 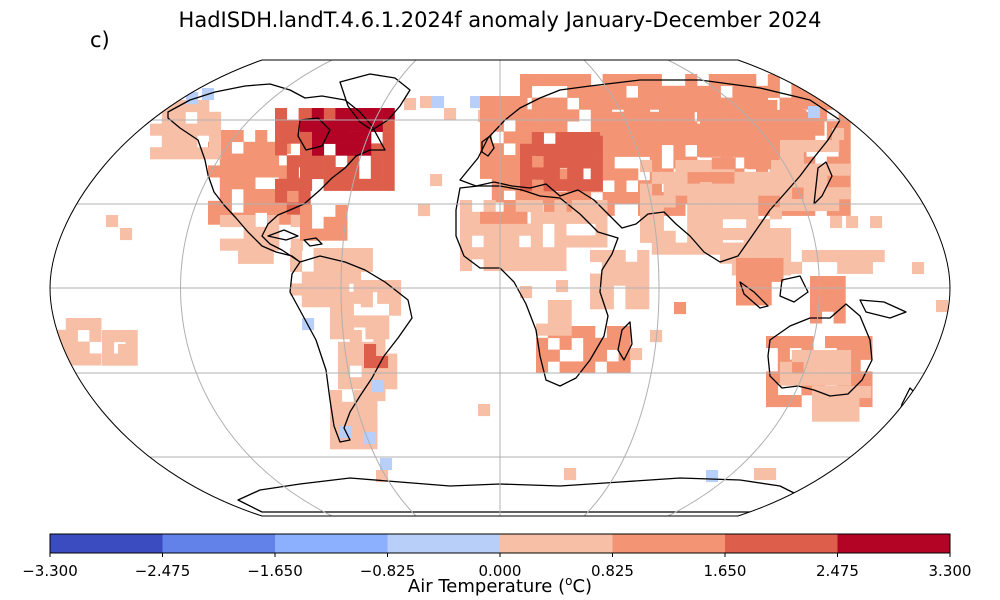 I want to click on colorbar-label-suffix: C), so click(x=582, y=586).